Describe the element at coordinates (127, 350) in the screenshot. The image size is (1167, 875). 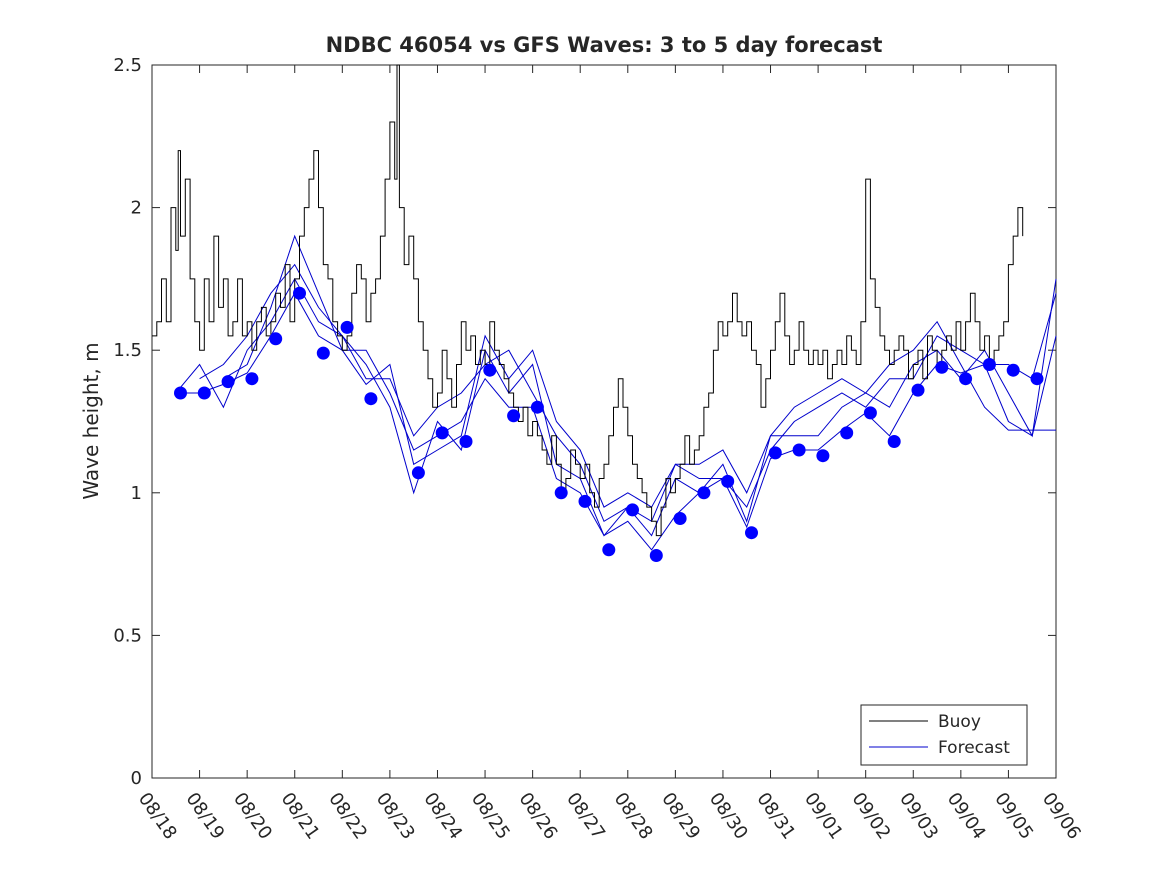
I see `y-tick-label: 1.5` at that location.